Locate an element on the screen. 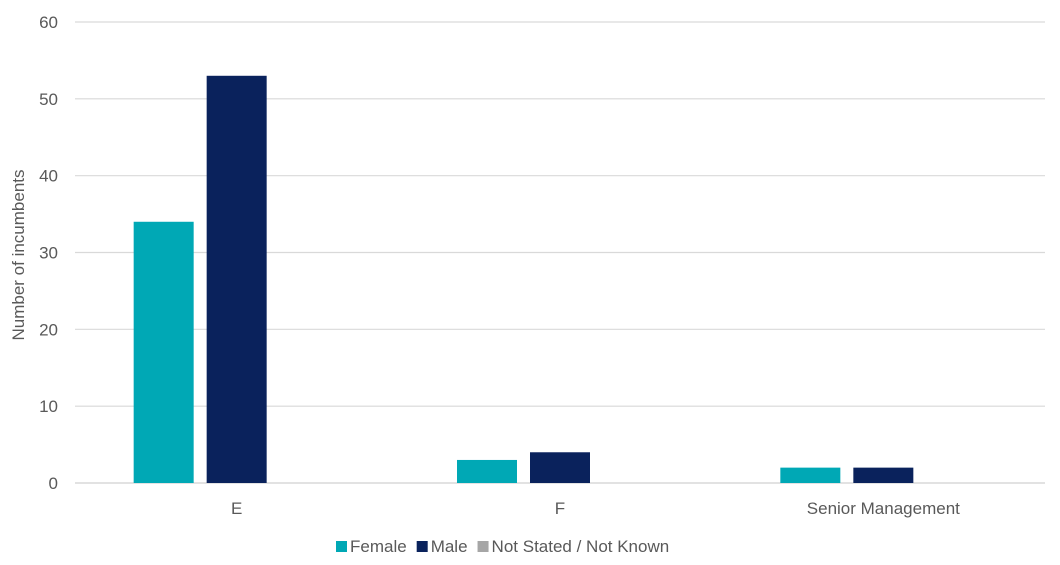 The height and width of the screenshot is (565, 1060). y-tick-label: 40 is located at coordinates (48, 176).